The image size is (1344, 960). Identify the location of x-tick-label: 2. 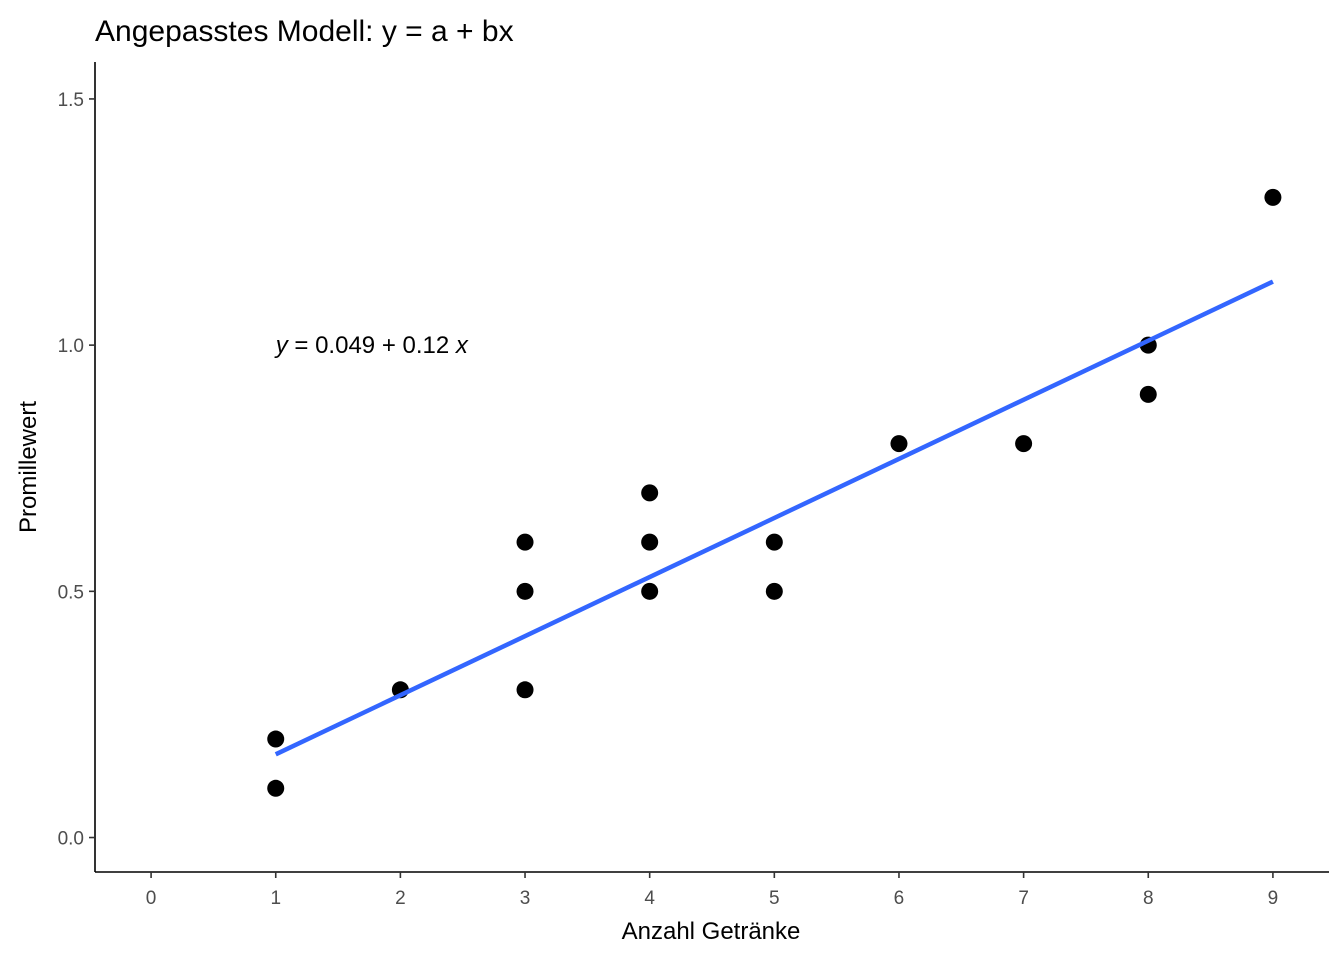
(400, 898).